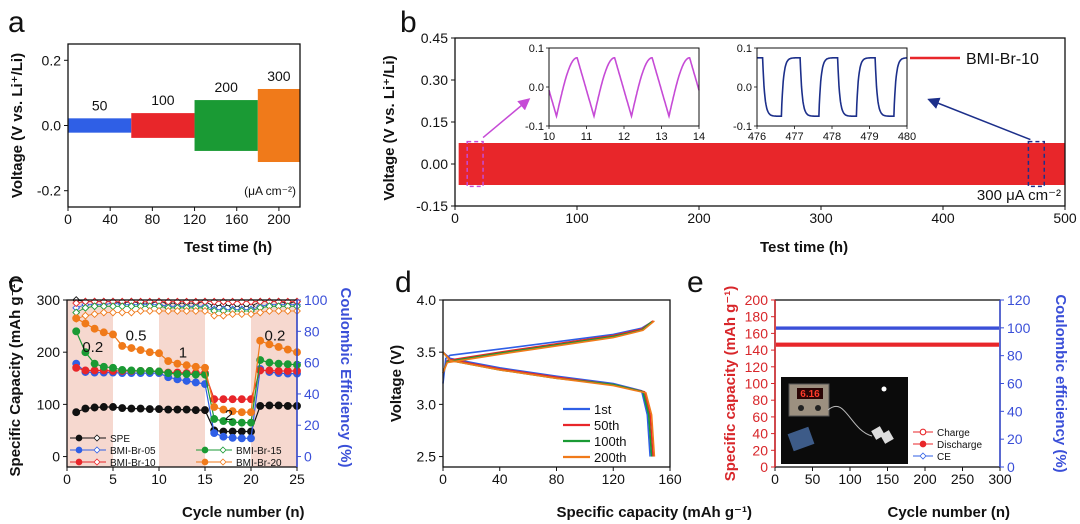 Image resolution: width=1080 pixels, height=524 pixels. I want to click on inset-x-tick-label: 479, so click(869, 137).